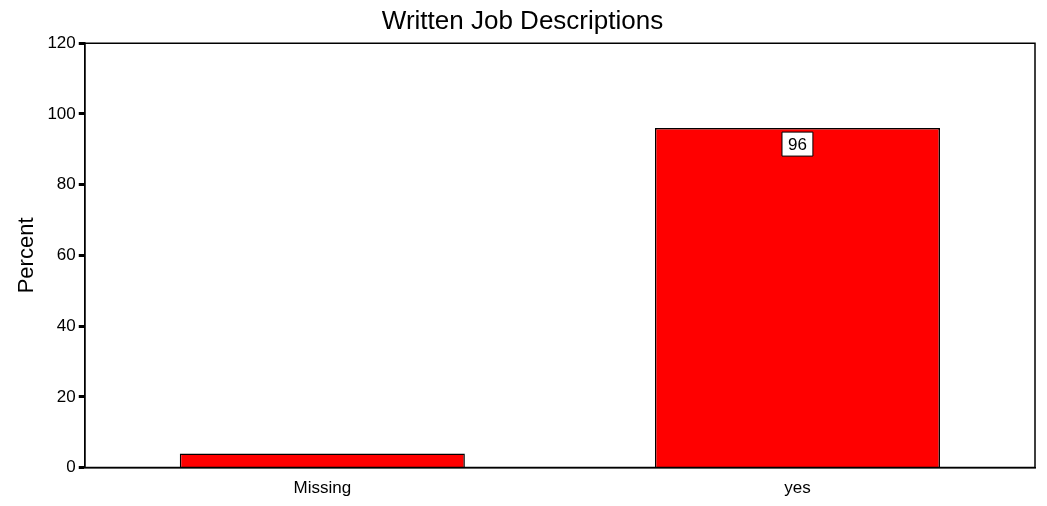 The width and height of the screenshot is (1047, 506). Describe the element at coordinates (322, 488) in the screenshot. I see `x-tick-label: Missing` at that location.